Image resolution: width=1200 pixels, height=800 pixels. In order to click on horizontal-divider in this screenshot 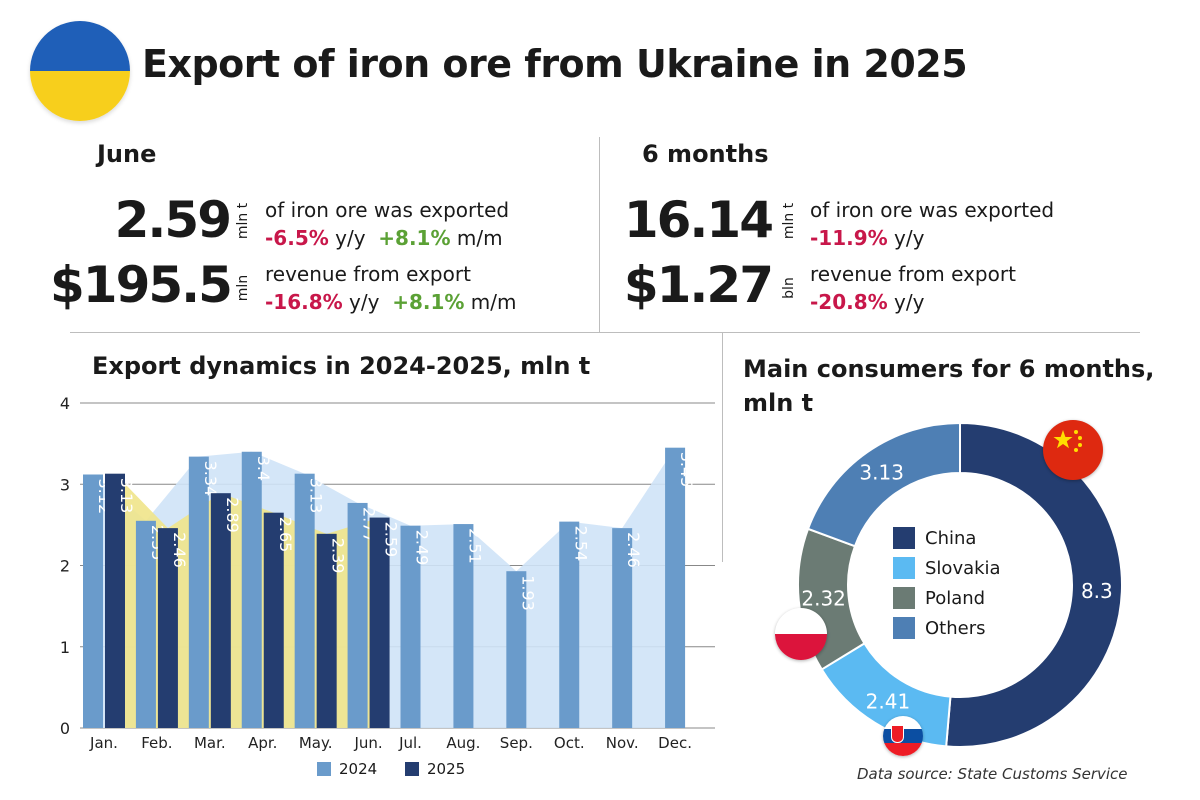, I will do `click(605, 332)`.